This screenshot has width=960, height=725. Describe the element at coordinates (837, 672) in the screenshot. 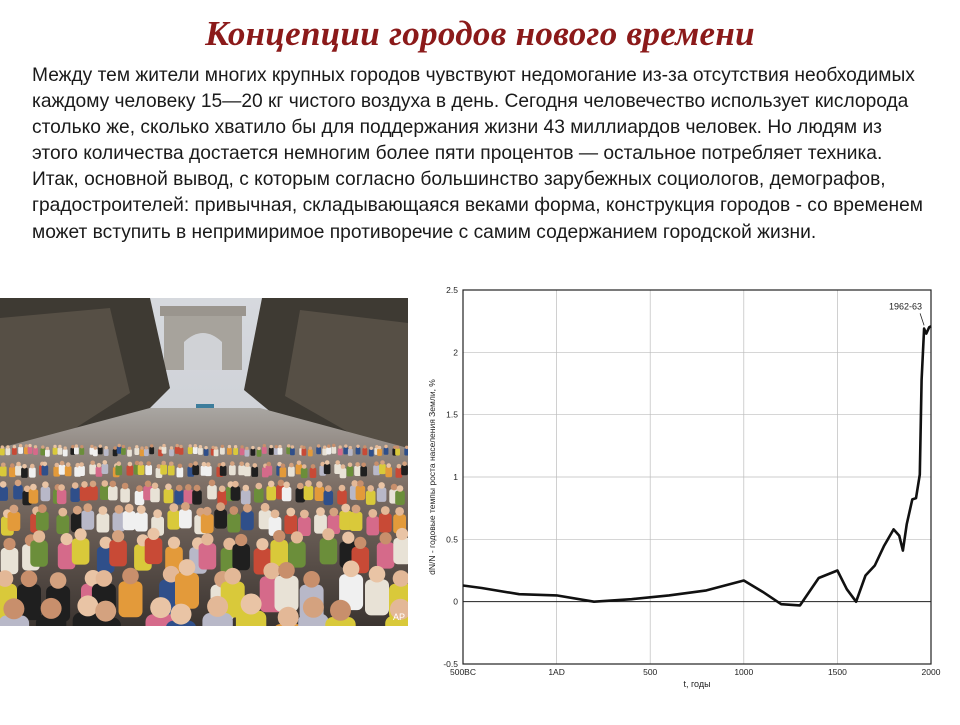

I see `x-tick-label: 1500` at that location.